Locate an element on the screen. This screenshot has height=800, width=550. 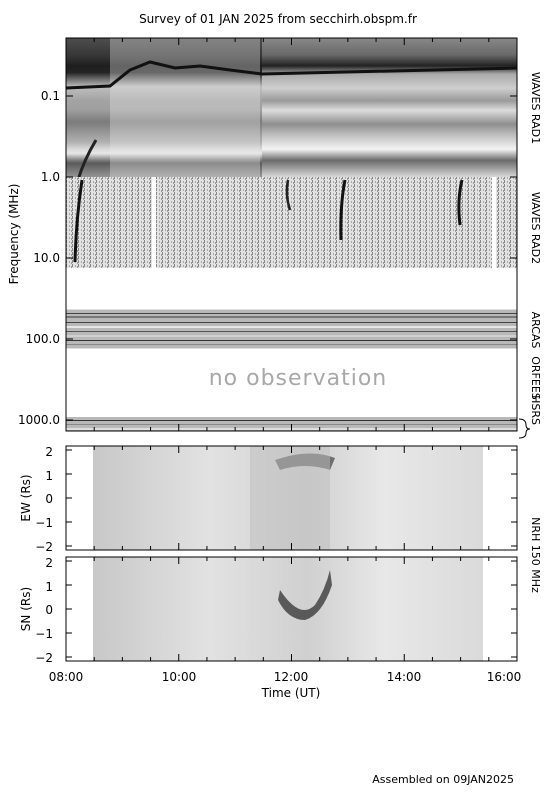
xtick-label: 16:00 is located at coordinates (504, 677).